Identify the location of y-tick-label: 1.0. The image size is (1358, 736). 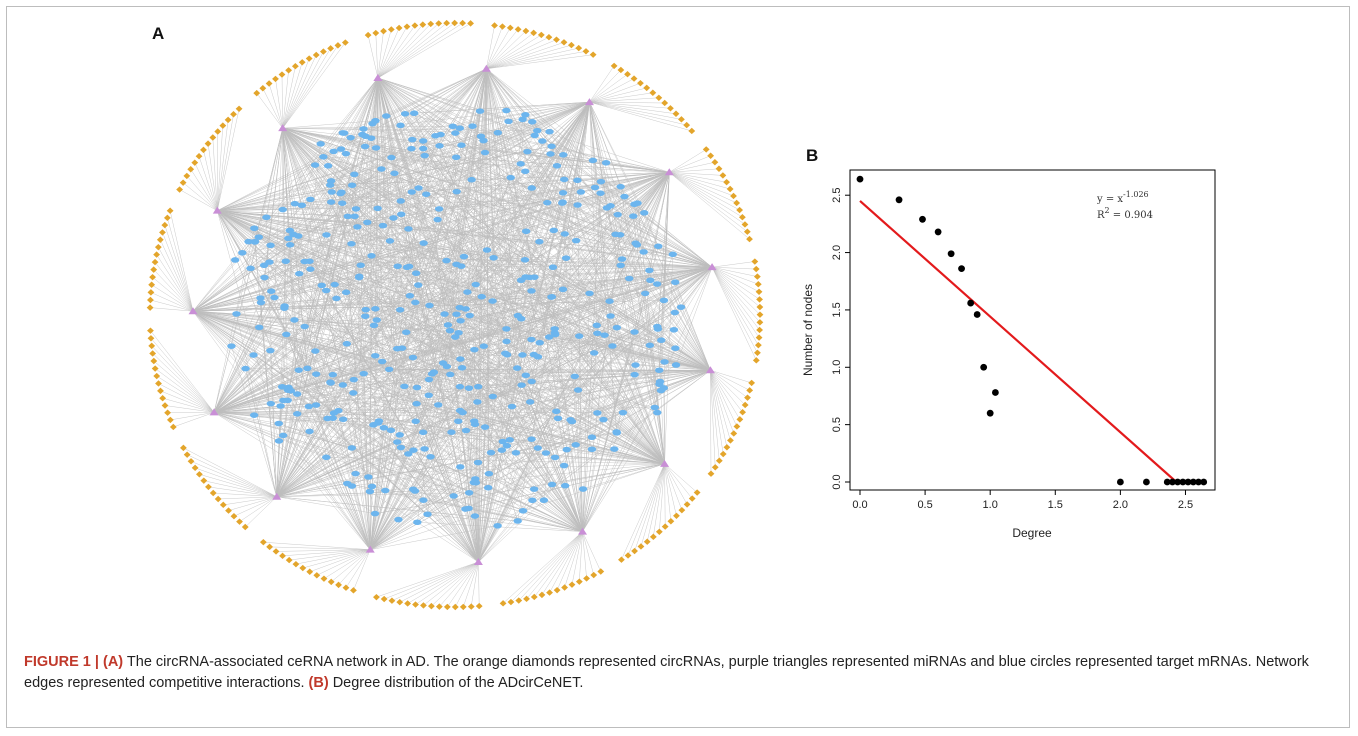
(837, 367).